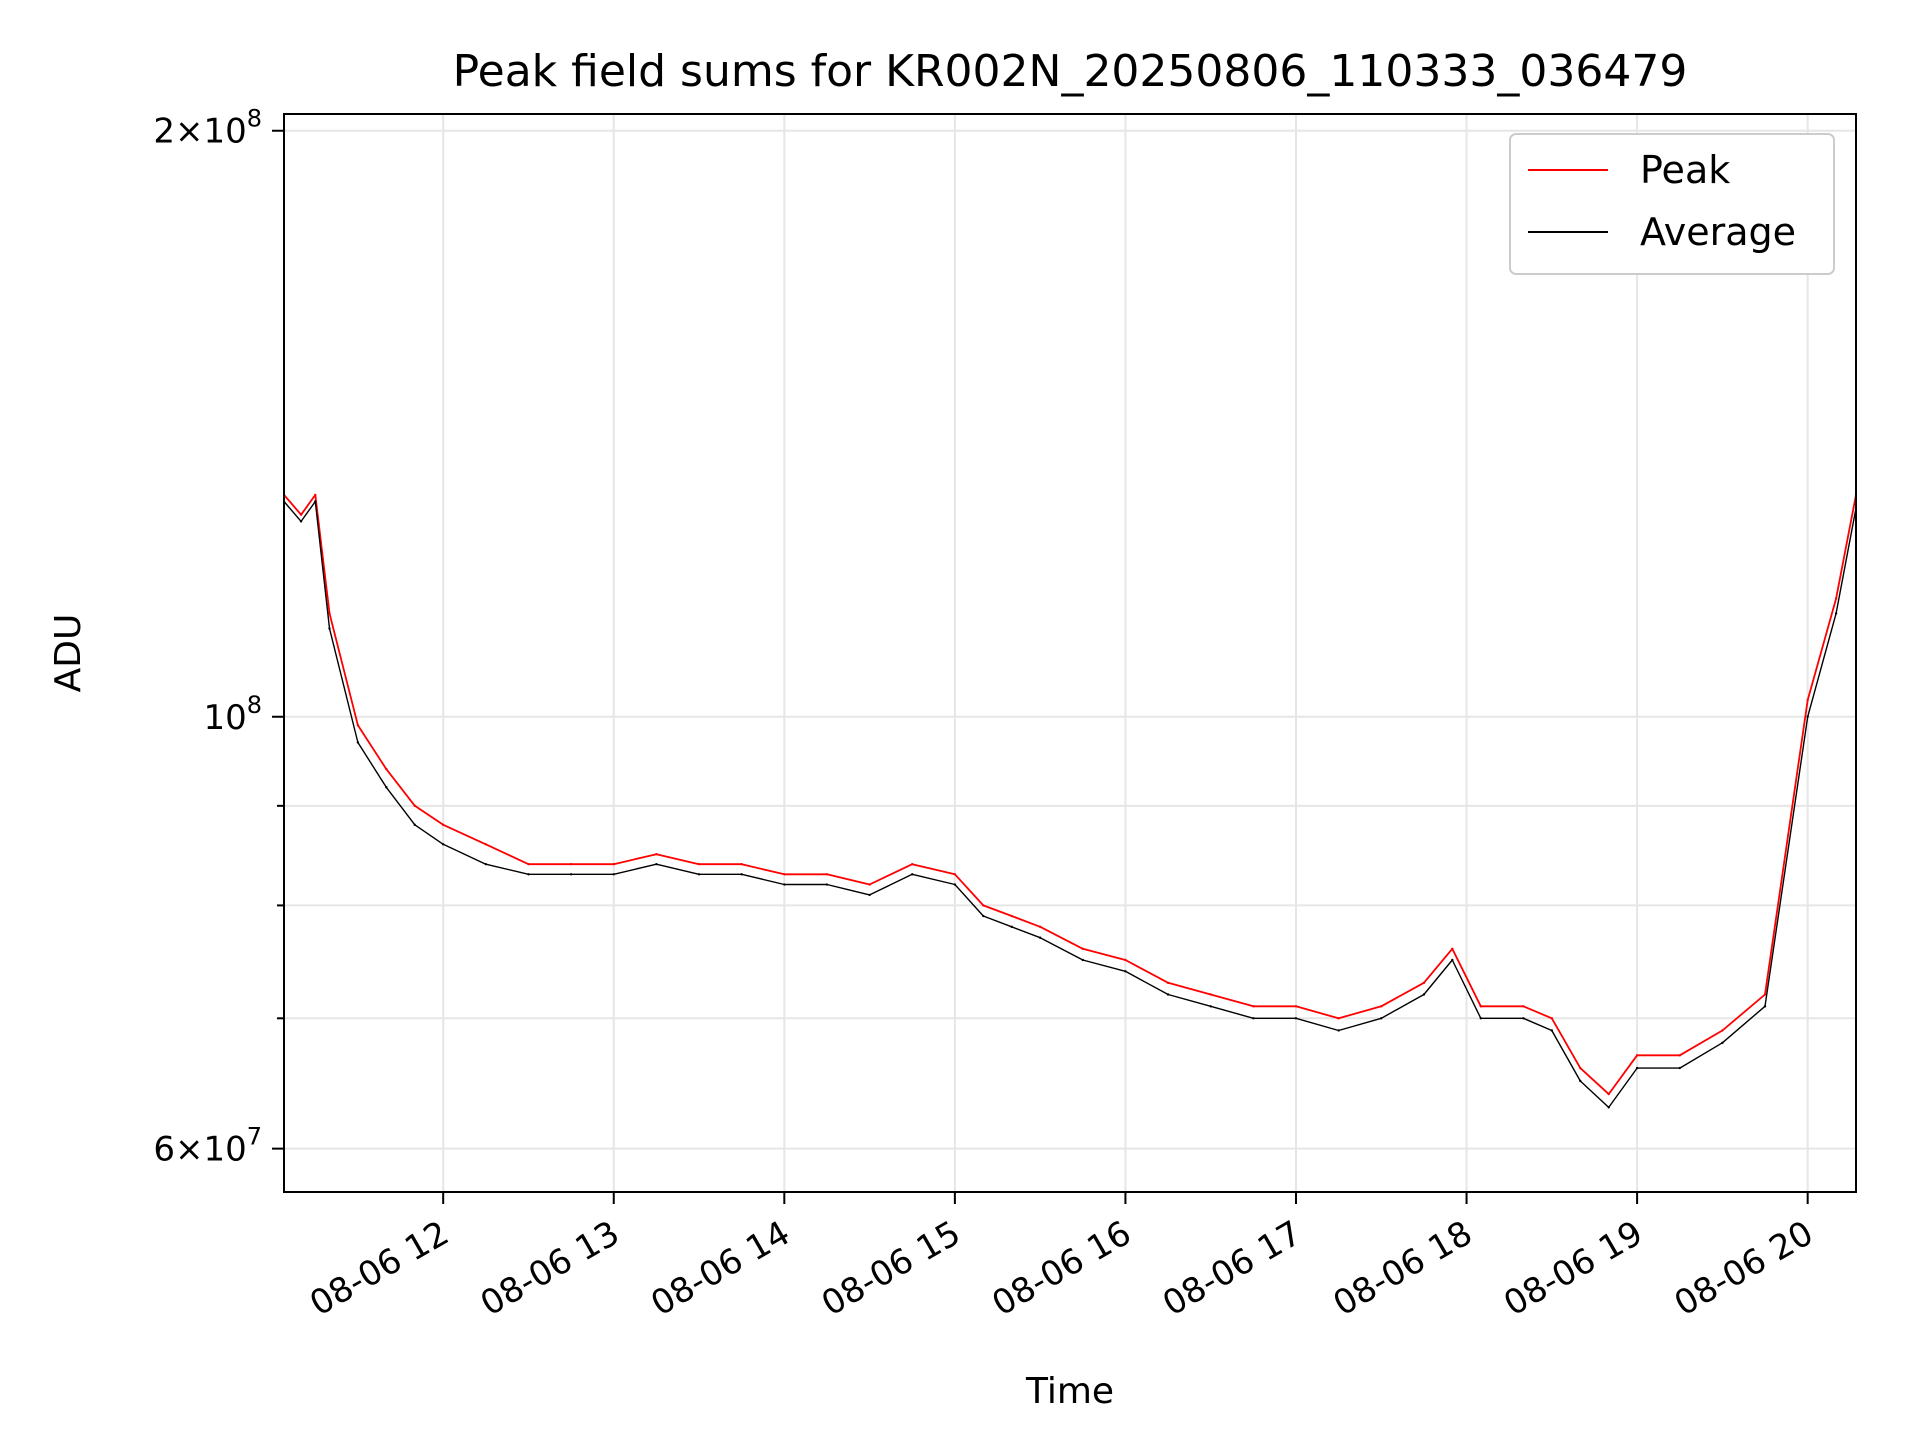 The image size is (1920, 1440). What do you see at coordinates (1069, 1391) in the screenshot?
I see `x-axis-label: Time` at bounding box center [1069, 1391].